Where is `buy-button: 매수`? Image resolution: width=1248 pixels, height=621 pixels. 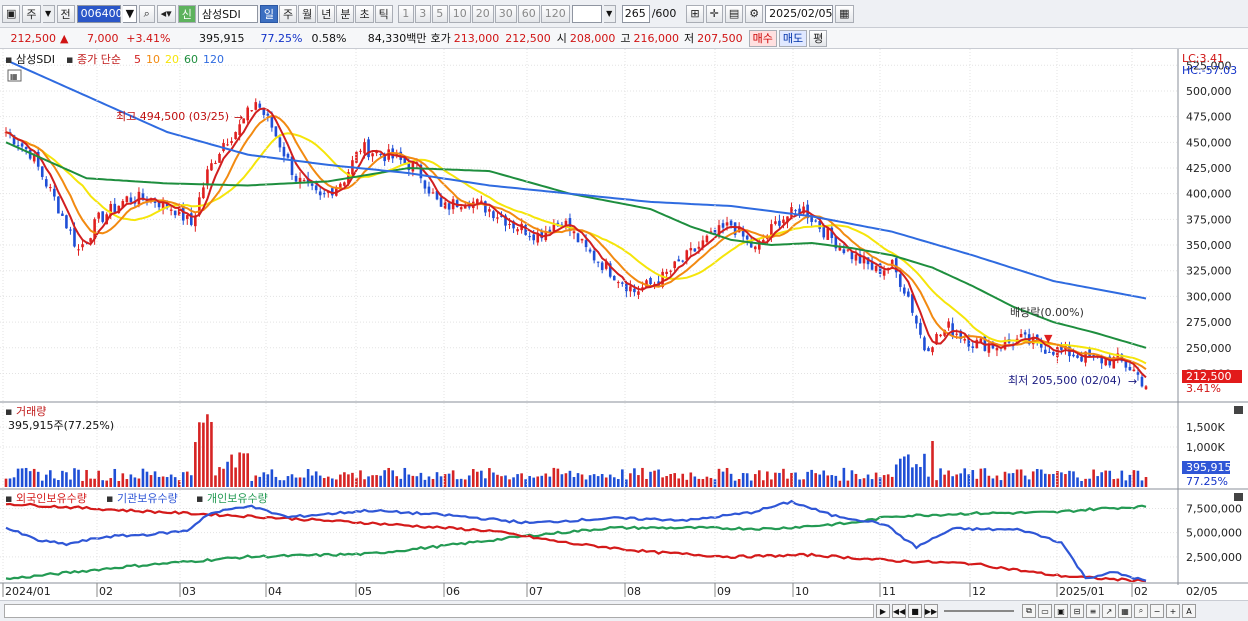
buy-button: 매수 is located at coordinates (762, 38).